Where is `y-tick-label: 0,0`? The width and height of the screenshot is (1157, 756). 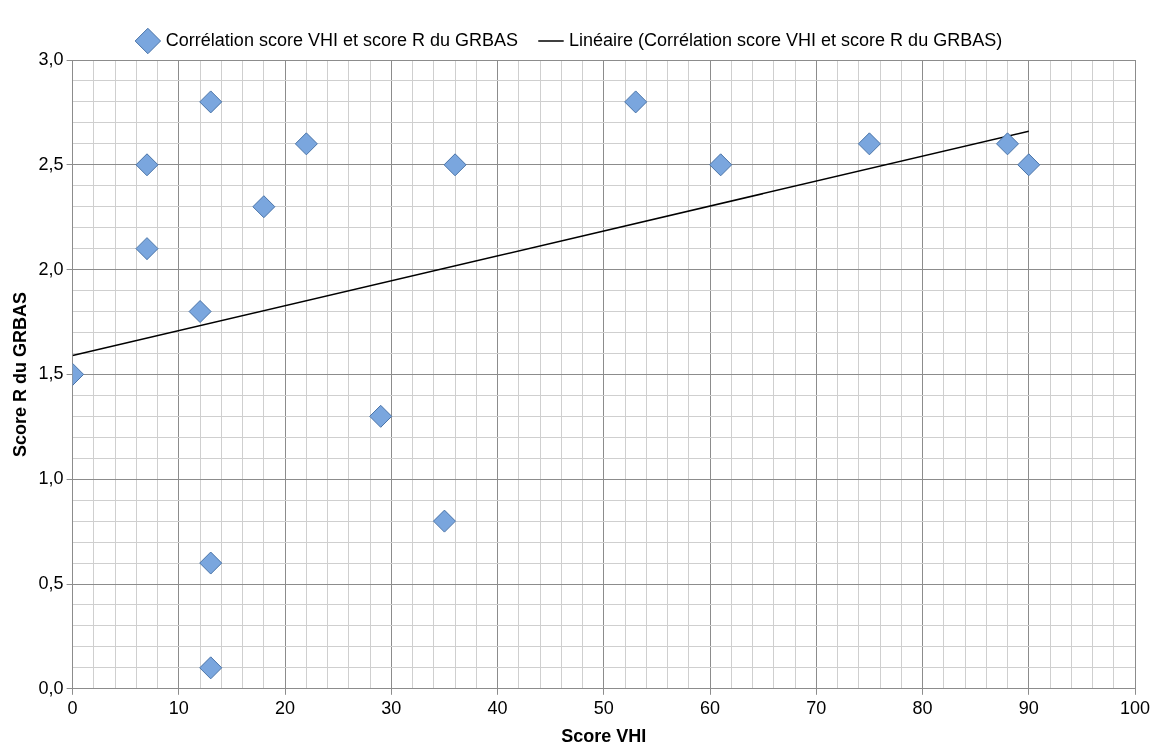 y-tick-label: 0,0 is located at coordinates (51, 687).